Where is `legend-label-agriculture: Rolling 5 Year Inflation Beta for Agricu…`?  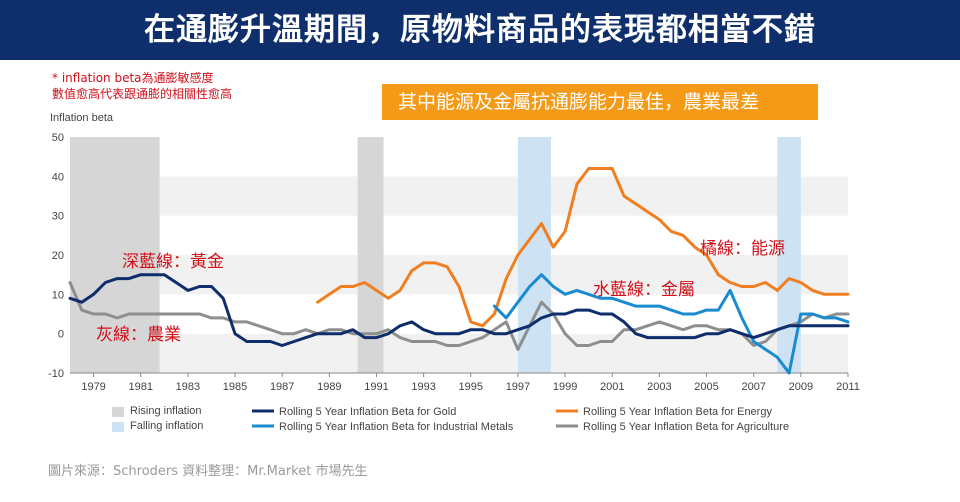 legend-label-agriculture: Rolling 5 Year Inflation Beta for Agricu… is located at coordinates (686, 427).